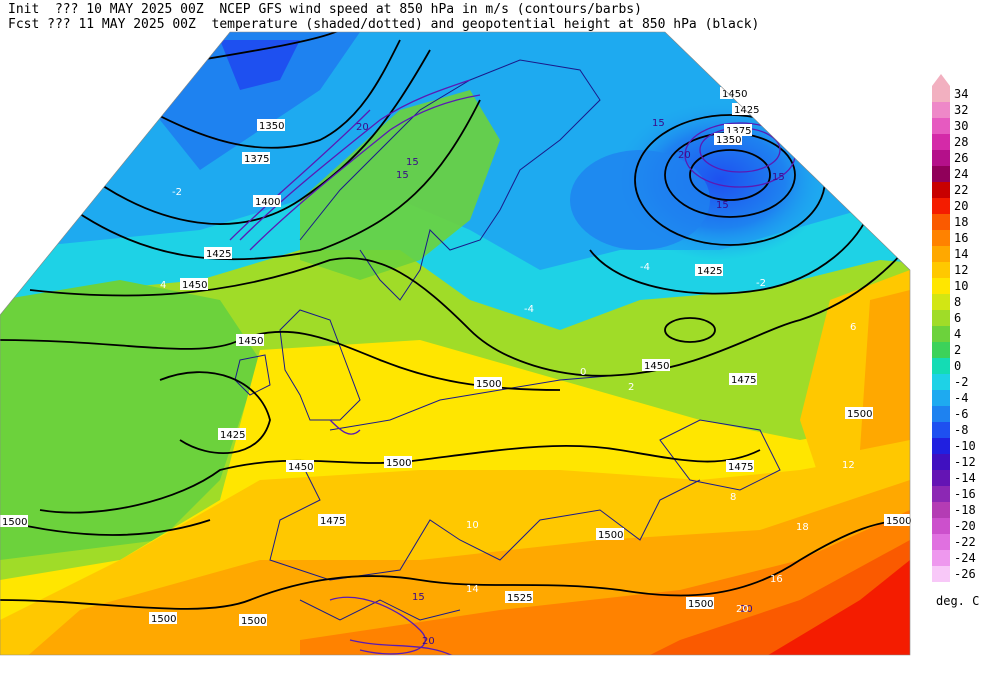  I want to click on temperature-label: 2, so click(631, 387).